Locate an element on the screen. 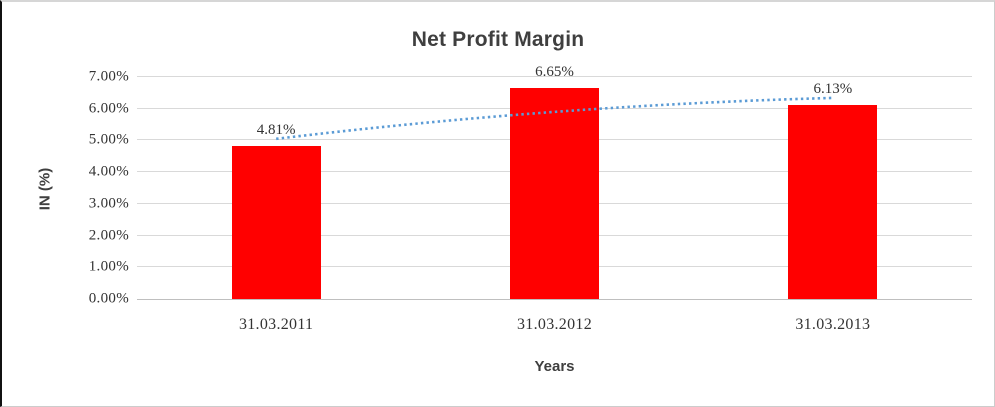  x-axis-line is located at coordinates (554, 299).